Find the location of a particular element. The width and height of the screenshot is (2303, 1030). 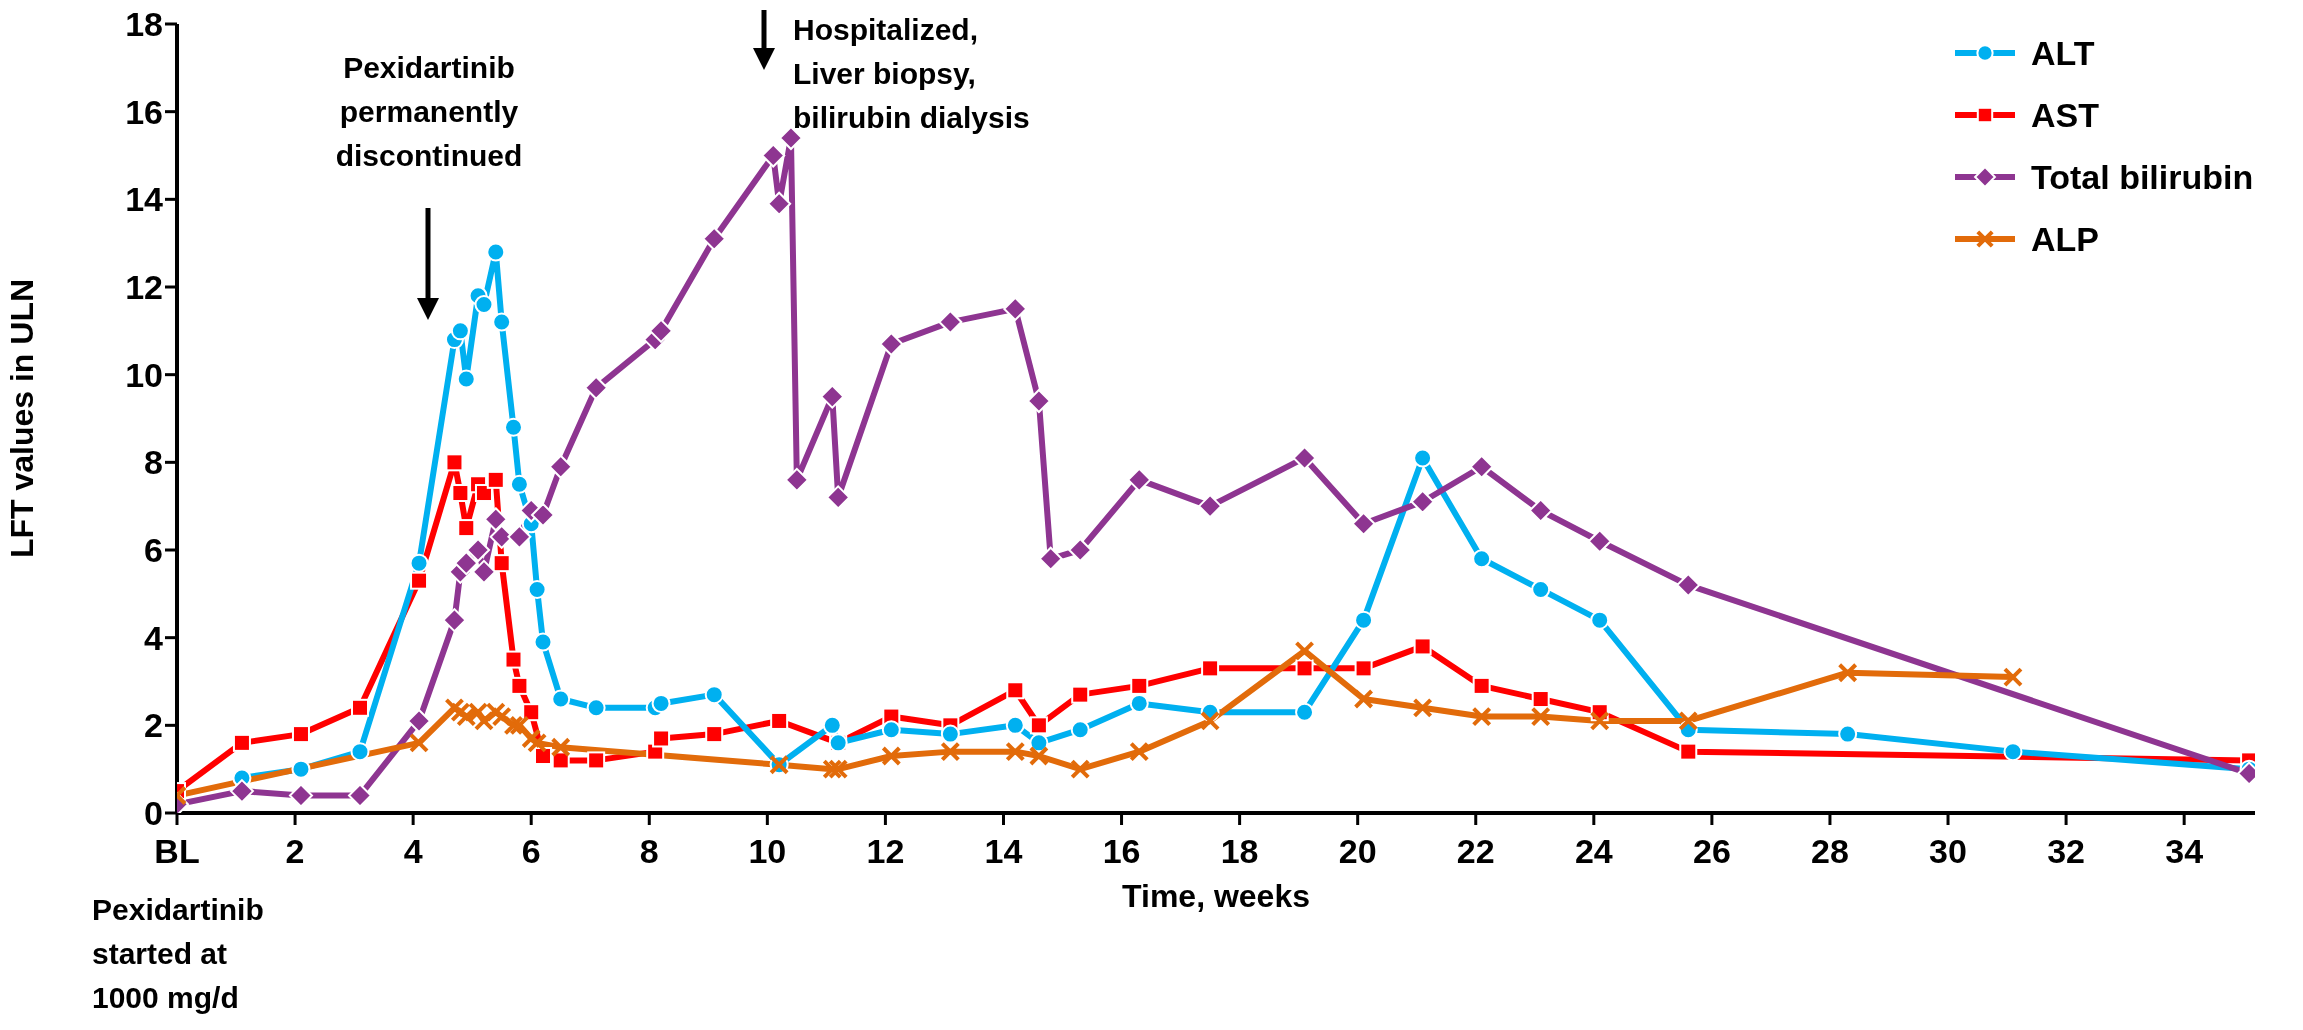

annotation: Hospitalized, Liver biopsy, bilirubin dialysis is located at coordinates (911, 73).